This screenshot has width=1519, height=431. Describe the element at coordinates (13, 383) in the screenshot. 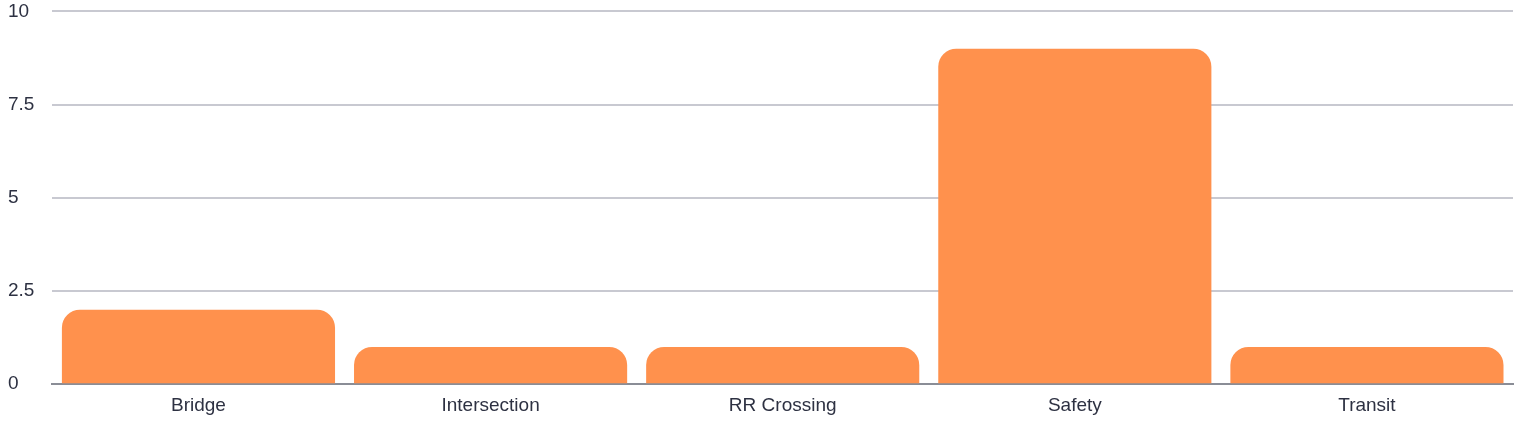

I see `y-tick-label: 0` at that location.